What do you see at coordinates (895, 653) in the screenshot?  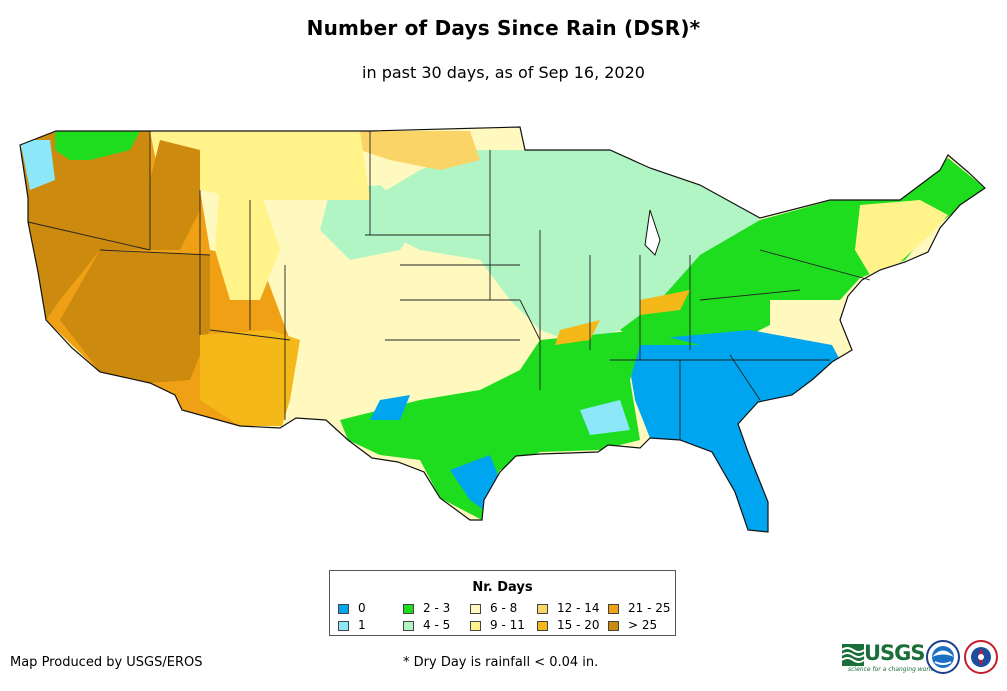 I see `usgs-logo-text: USGS` at bounding box center [895, 653].